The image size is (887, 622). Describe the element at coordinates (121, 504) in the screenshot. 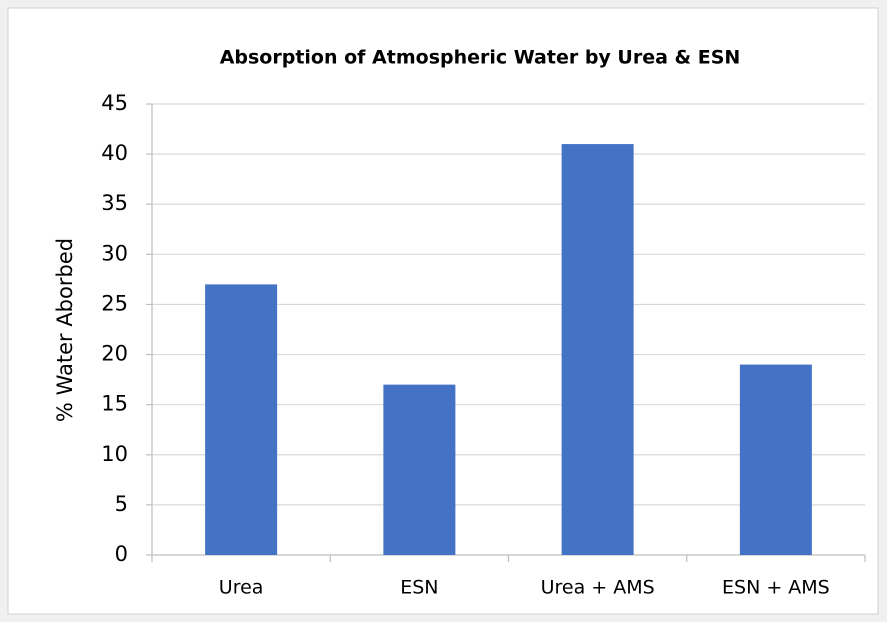

I see `y-tick-label: 5` at that location.